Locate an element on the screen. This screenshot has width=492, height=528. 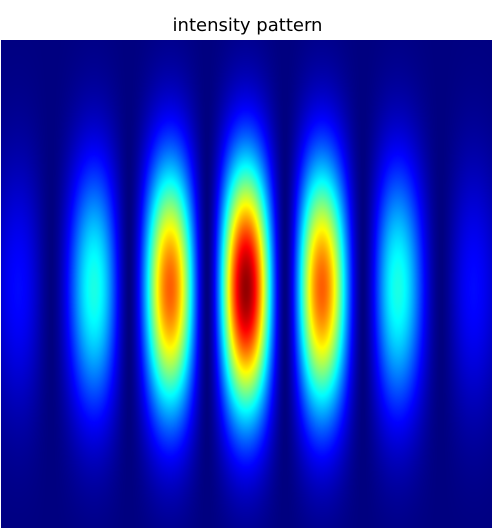
plot-title: intensity pattern is located at coordinates (246, 26).